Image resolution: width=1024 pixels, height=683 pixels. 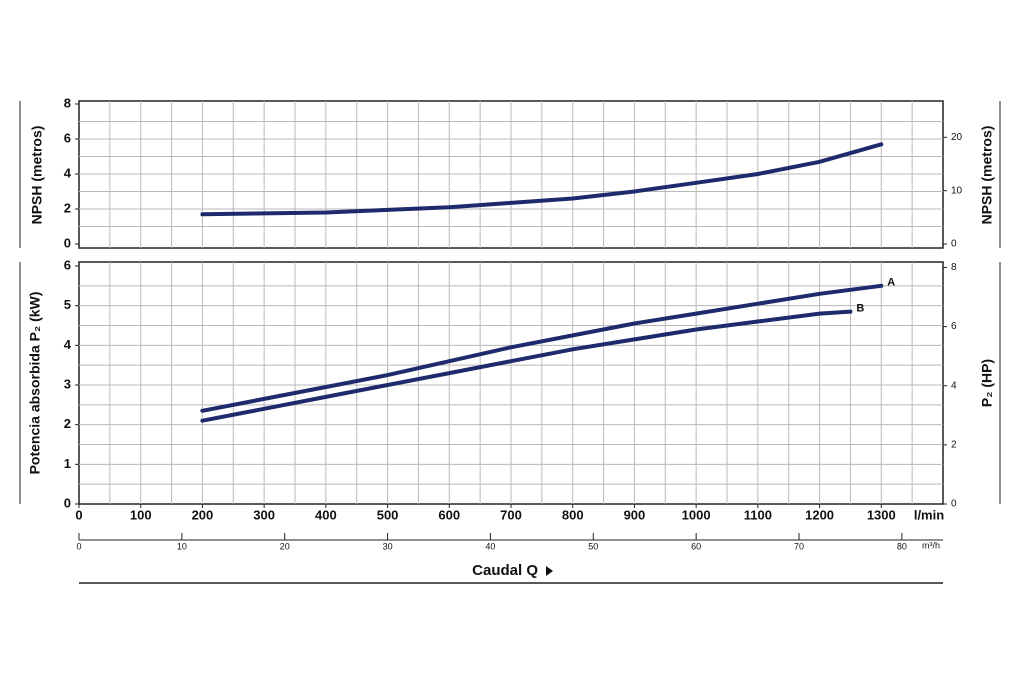 What do you see at coordinates (696, 546) in the screenshot?
I see `x2-tick-label: 60` at bounding box center [696, 546].